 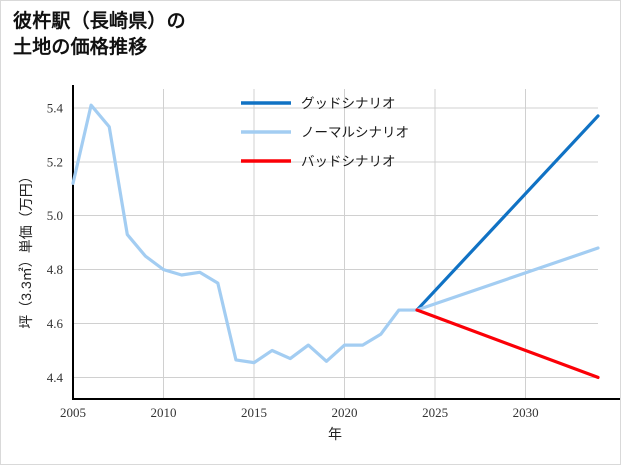 I want to click on y-axis-tick-labels: 4.4 4.6 4.8 5.0 5.2 5.4, so click(x=55, y=242).